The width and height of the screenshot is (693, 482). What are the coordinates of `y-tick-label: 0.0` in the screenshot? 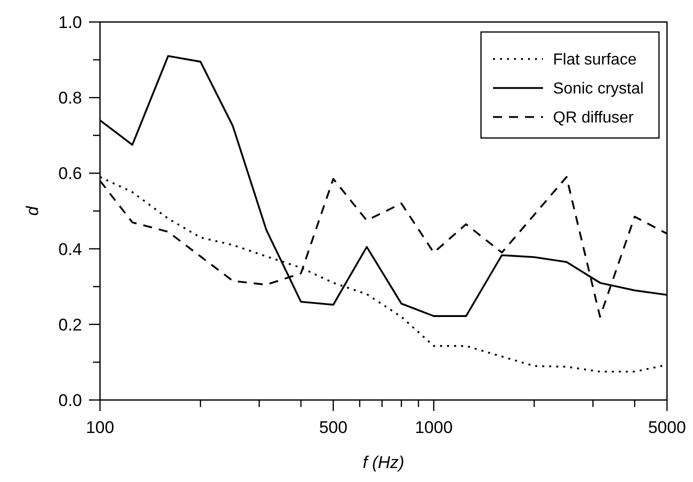 It's located at (70, 400).